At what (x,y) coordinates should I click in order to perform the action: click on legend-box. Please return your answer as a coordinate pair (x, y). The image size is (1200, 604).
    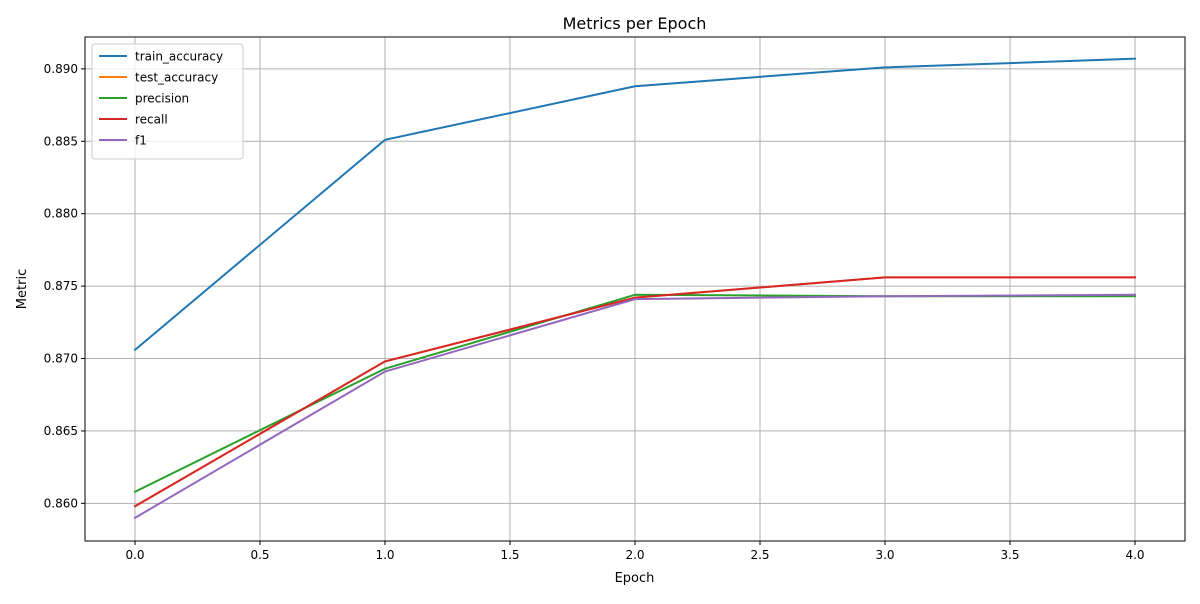
    Looking at the image, I should click on (167, 101).